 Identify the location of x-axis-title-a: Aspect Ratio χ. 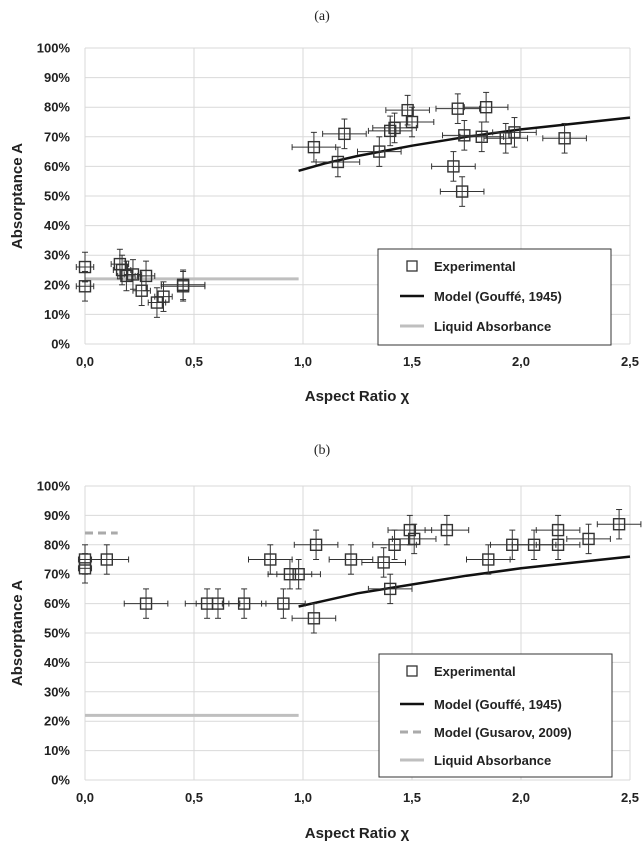
(357, 396).